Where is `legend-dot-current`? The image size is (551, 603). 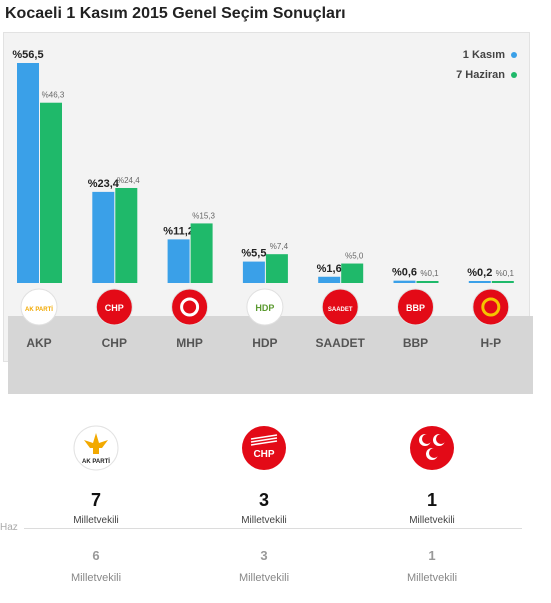 legend-dot-current is located at coordinates (514, 55).